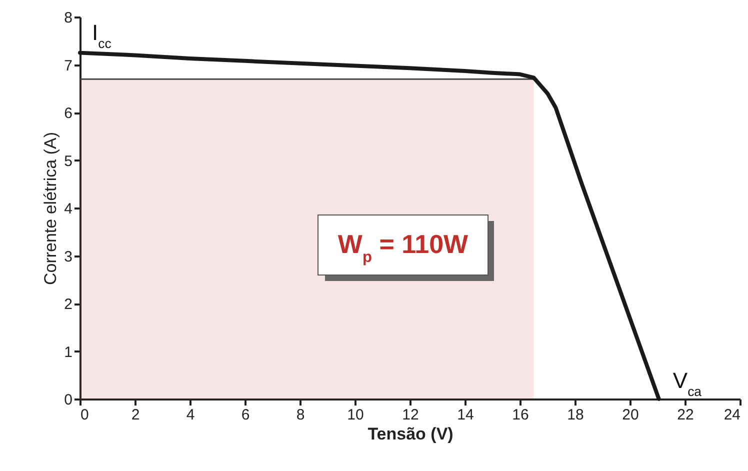  Describe the element at coordinates (68, 400) in the screenshot. I see `y-tick-label: 0` at that location.